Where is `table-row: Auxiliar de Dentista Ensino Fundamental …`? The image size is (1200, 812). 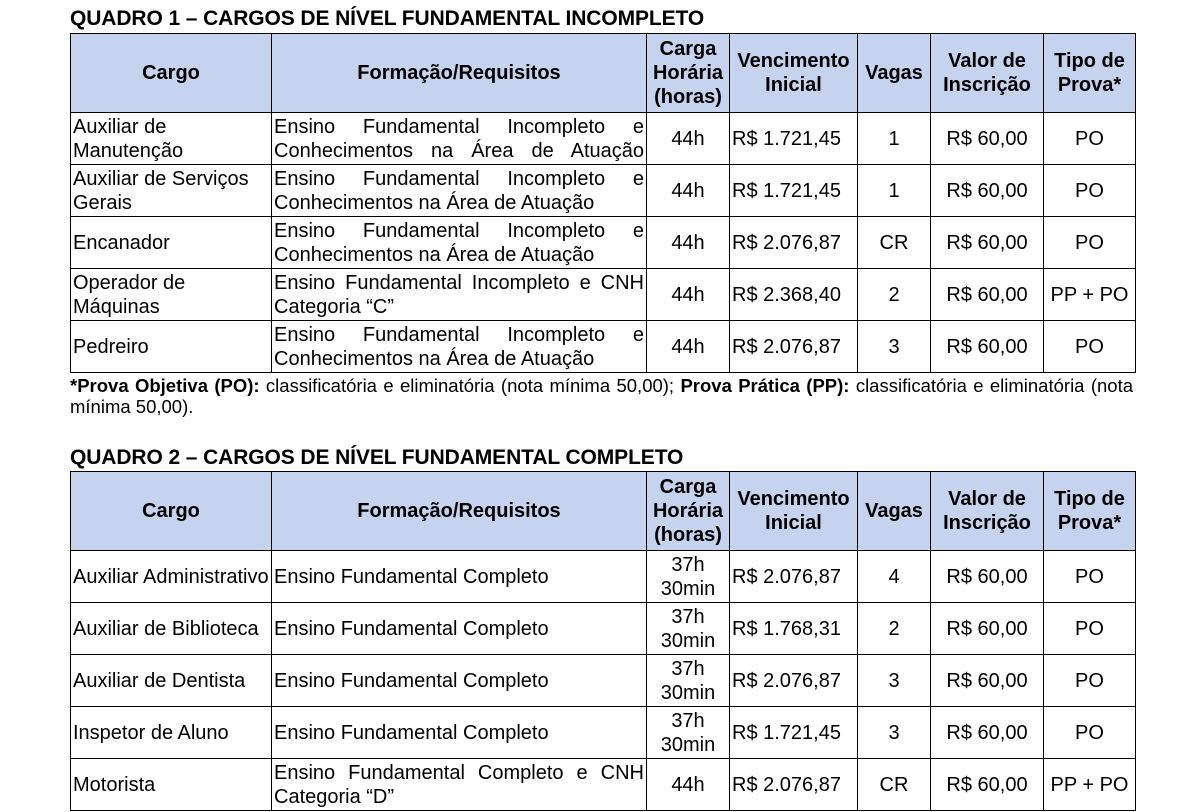
table-row: Auxiliar de Dentista Ensino Fundamental … is located at coordinates (603, 680).